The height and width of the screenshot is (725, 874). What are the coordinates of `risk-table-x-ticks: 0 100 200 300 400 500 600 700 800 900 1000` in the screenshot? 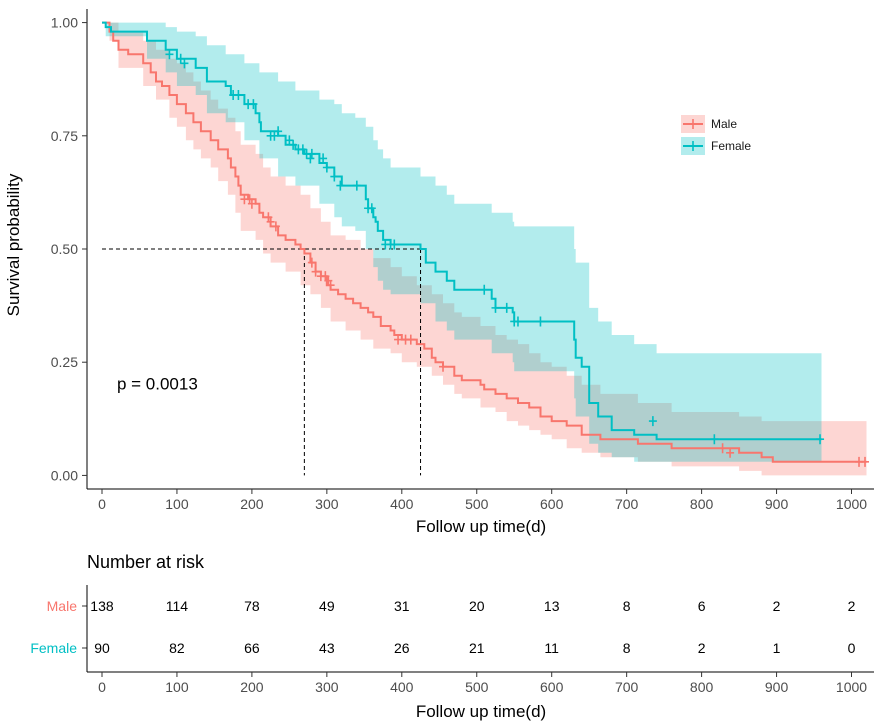 It's located at (482, 683).